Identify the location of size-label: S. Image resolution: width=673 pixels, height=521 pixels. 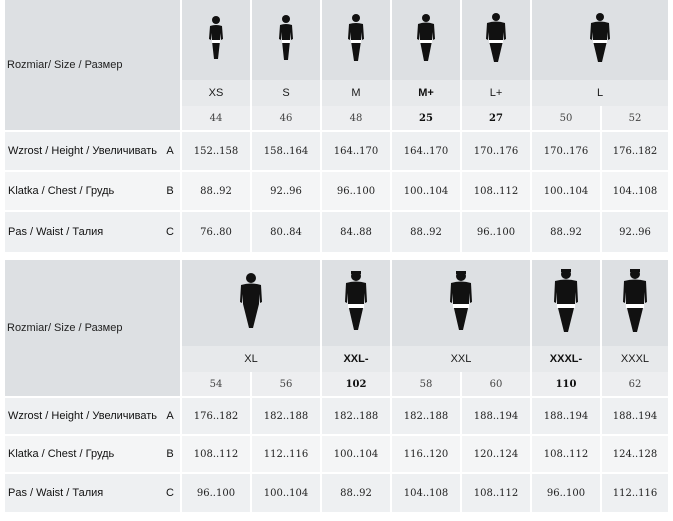
(287, 93).